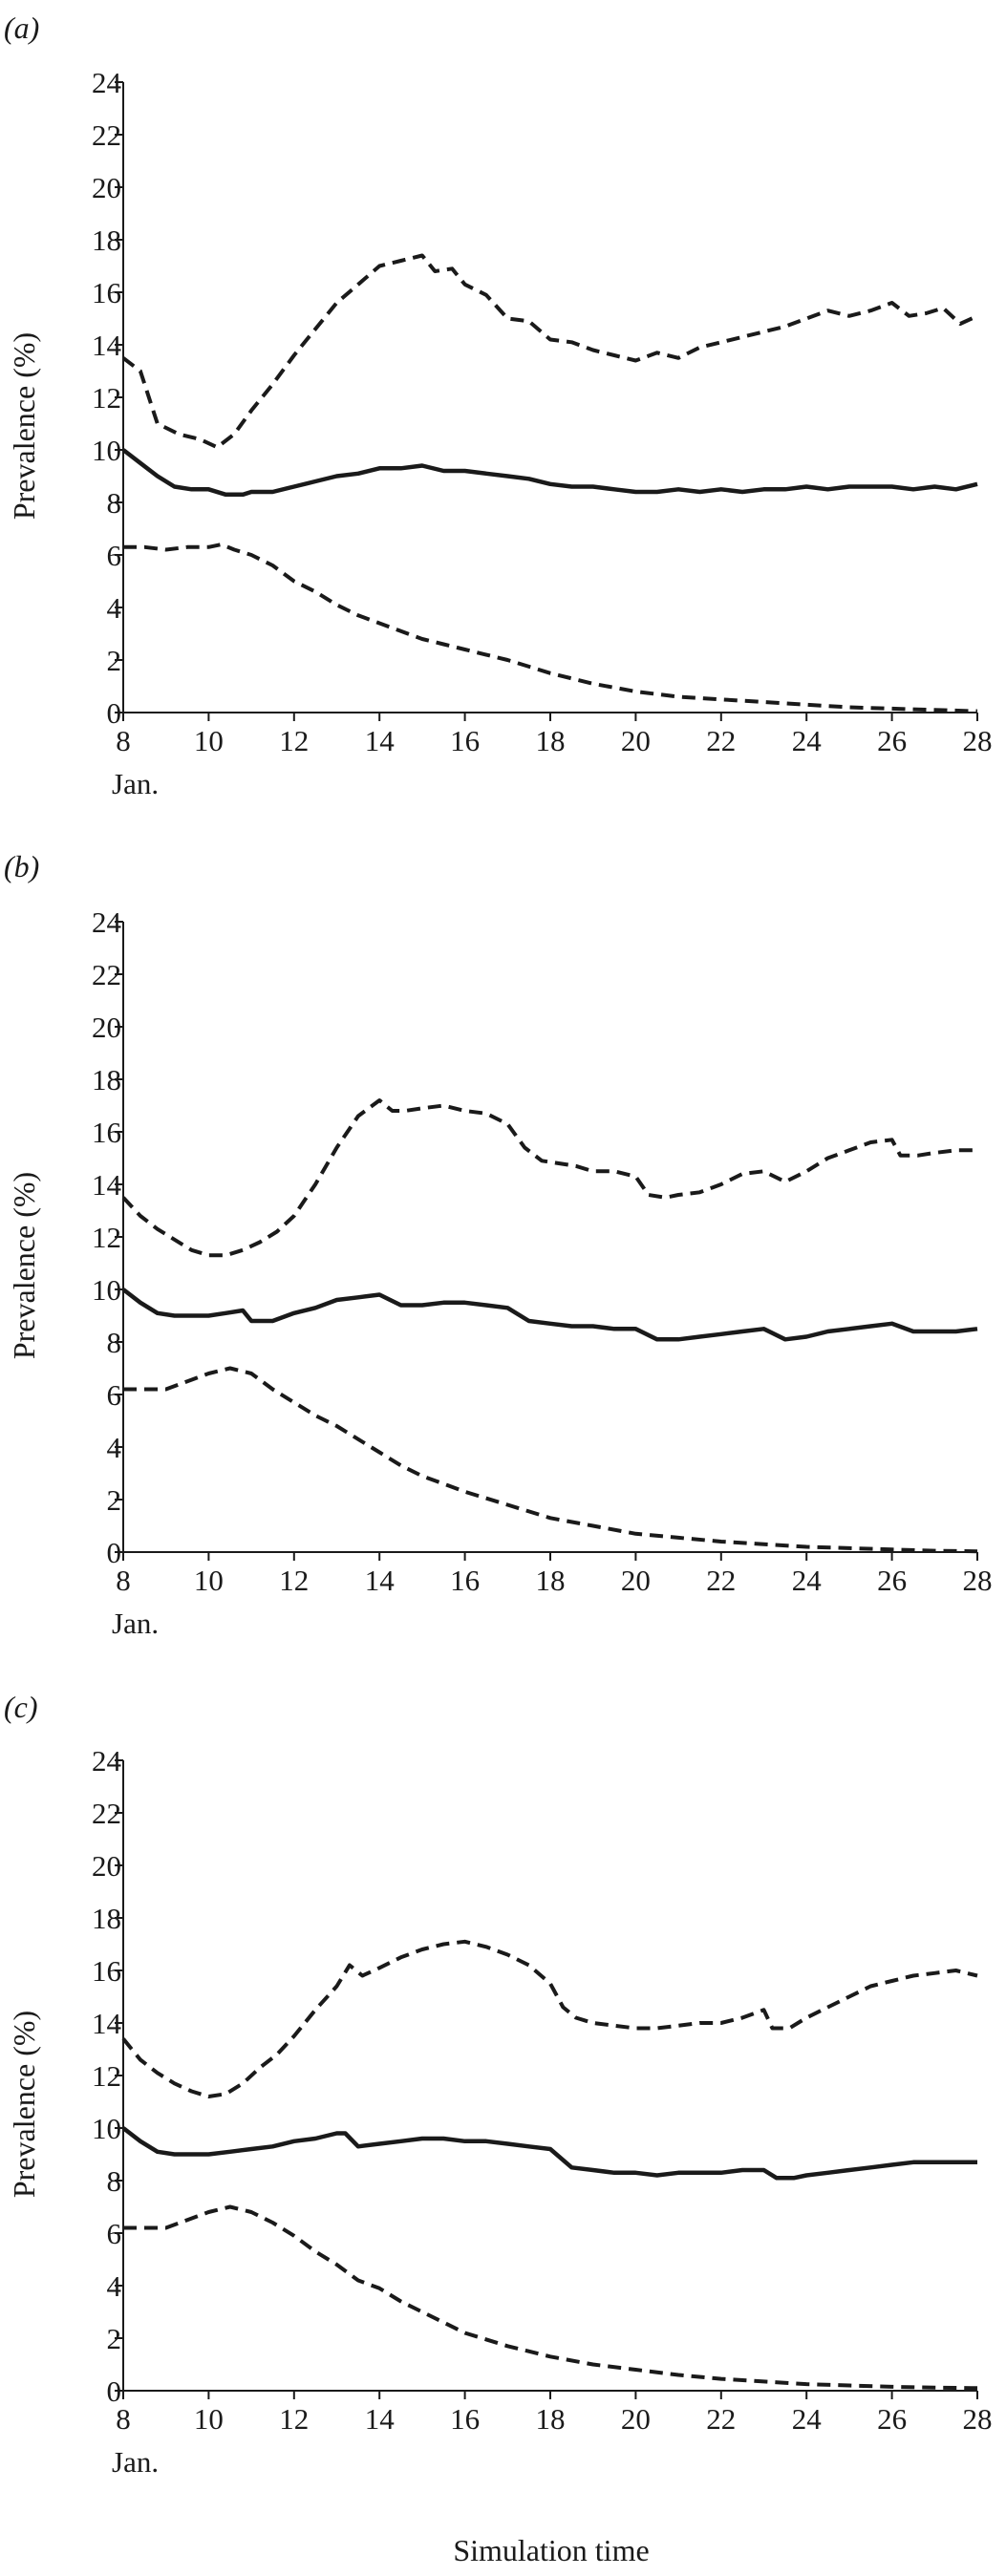 The height and width of the screenshot is (2576, 1006). What do you see at coordinates (551, 2550) in the screenshot?
I see `common-x-axis-label: Simulation time` at bounding box center [551, 2550].